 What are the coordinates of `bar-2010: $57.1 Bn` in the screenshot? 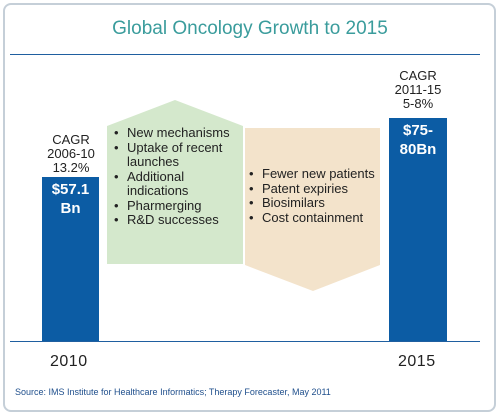 It's located at (70, 259).